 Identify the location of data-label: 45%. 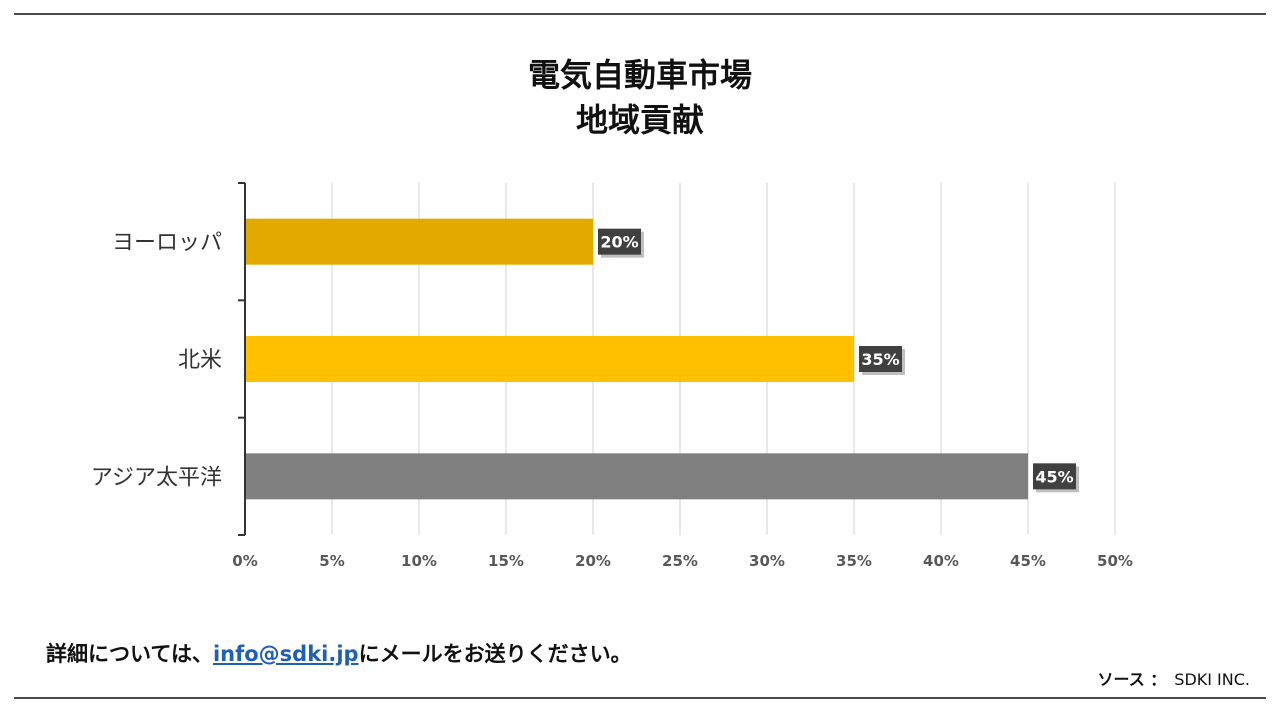
(1054, 476).